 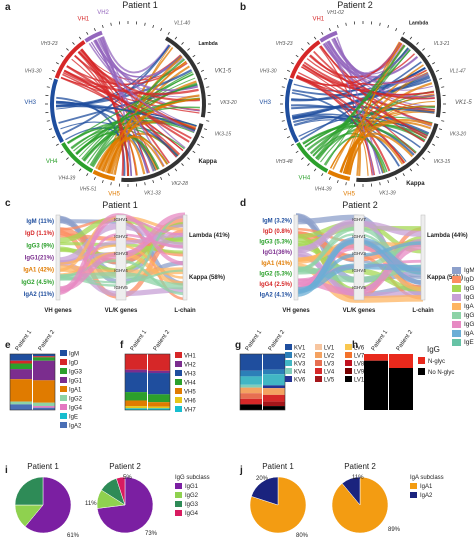 I want to click on legend-text: KV2, so click(x=300, y=357).